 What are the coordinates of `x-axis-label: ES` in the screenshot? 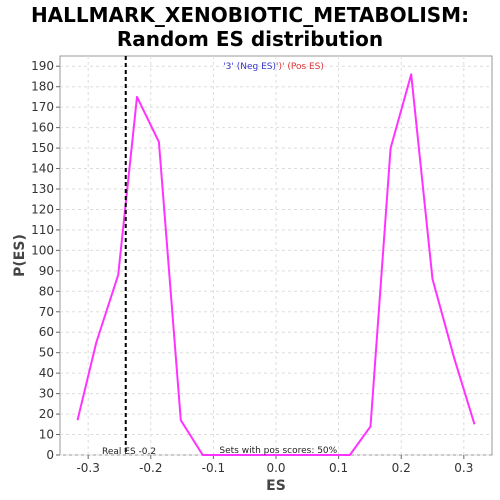 It's located at (276, 486).